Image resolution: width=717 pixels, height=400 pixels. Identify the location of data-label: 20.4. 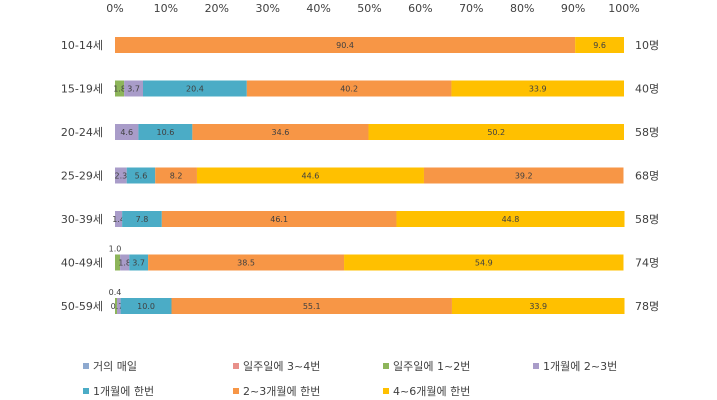
(195, 89).